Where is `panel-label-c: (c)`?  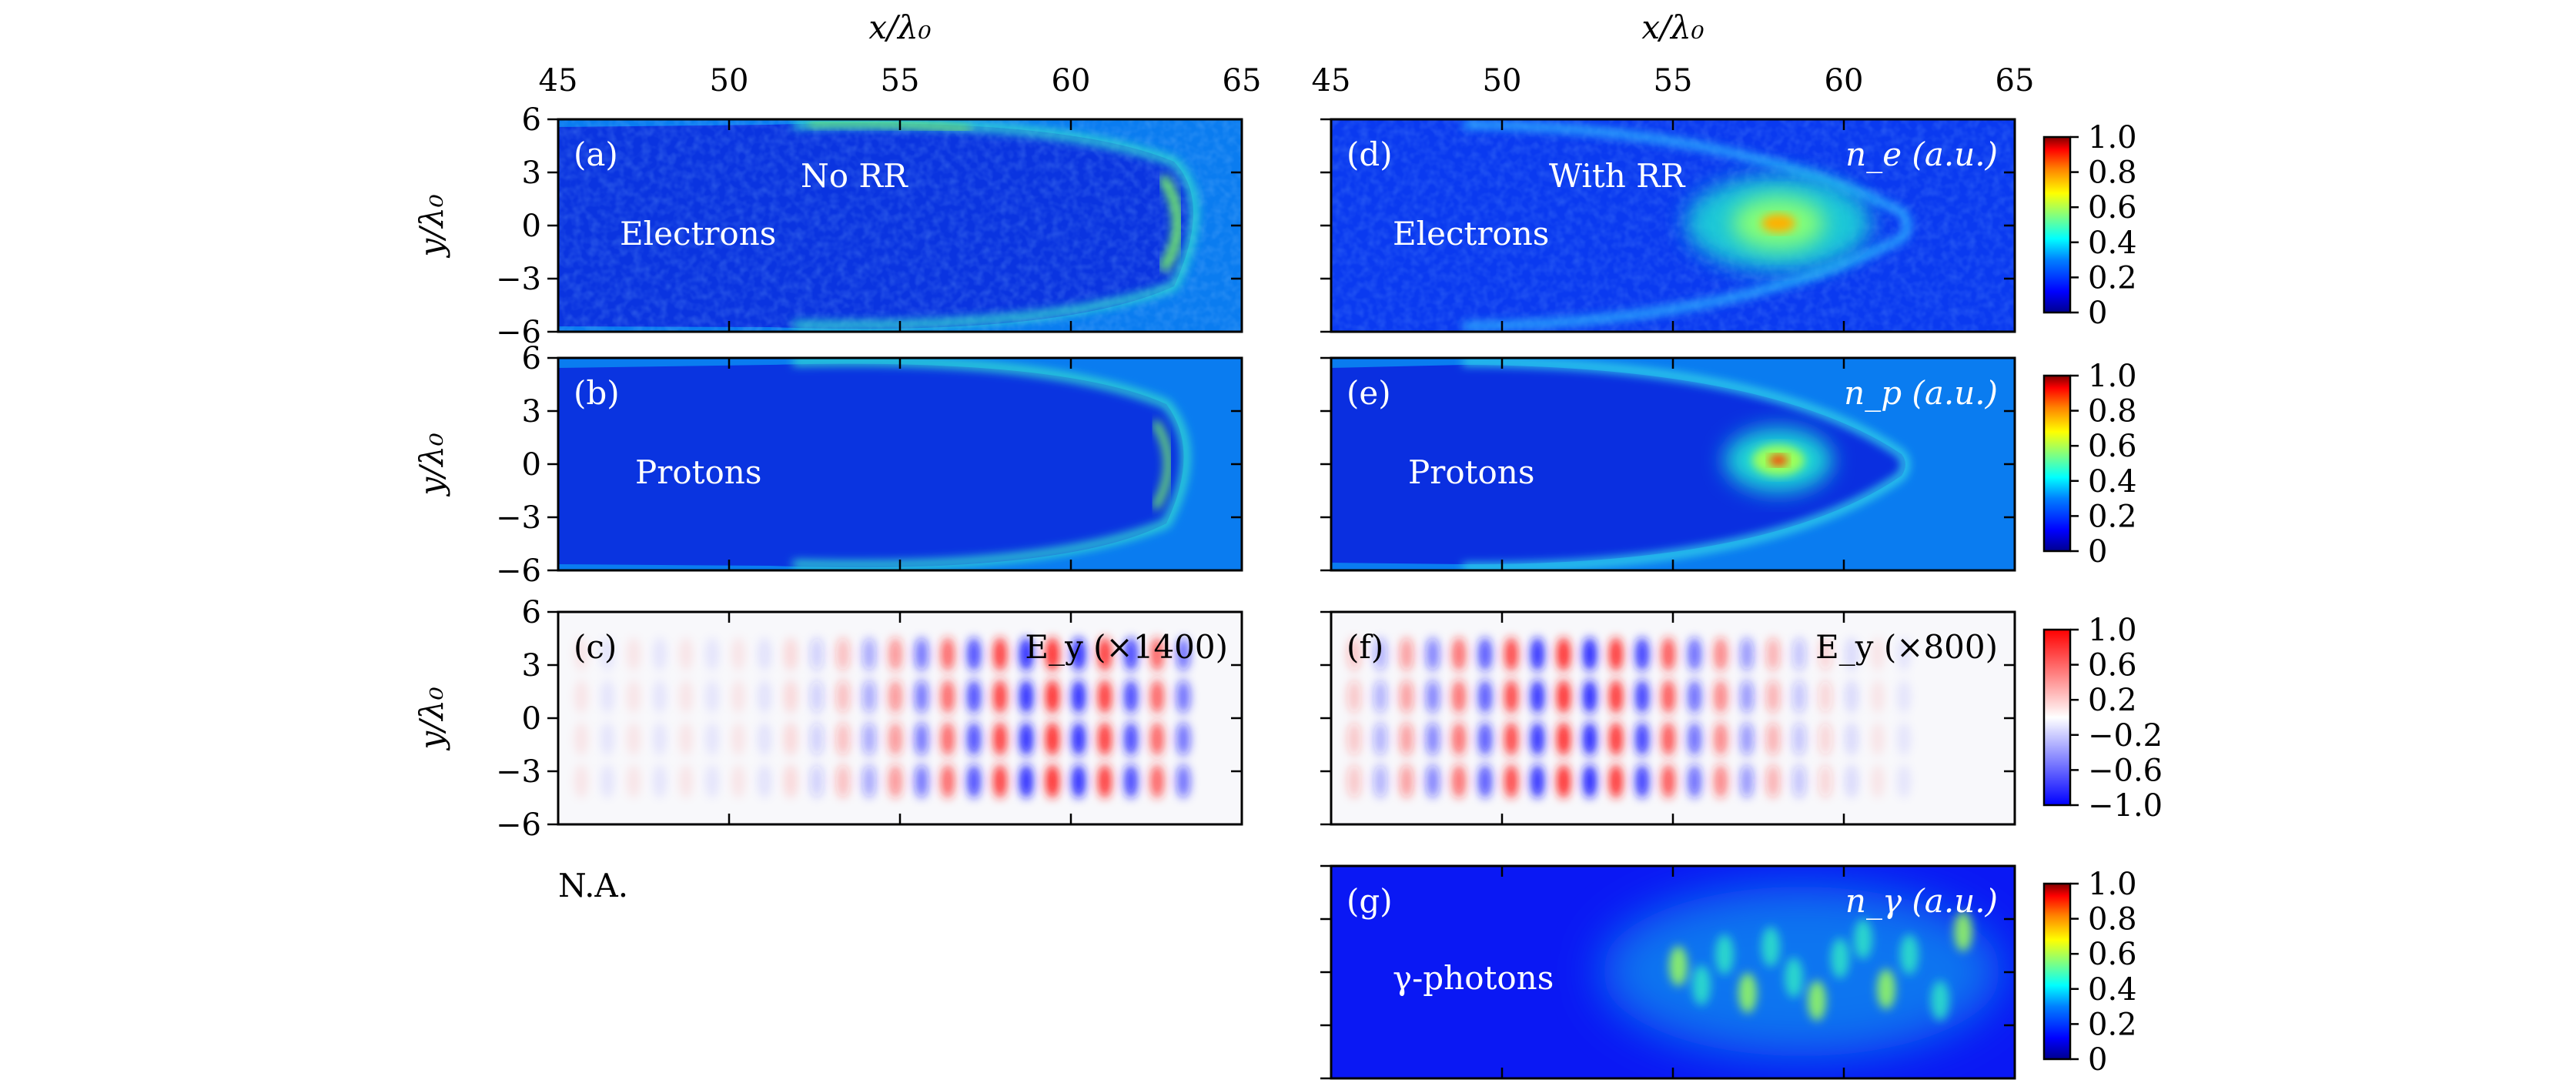
panel-label-c: (c) is located at coordinates (595, 647).